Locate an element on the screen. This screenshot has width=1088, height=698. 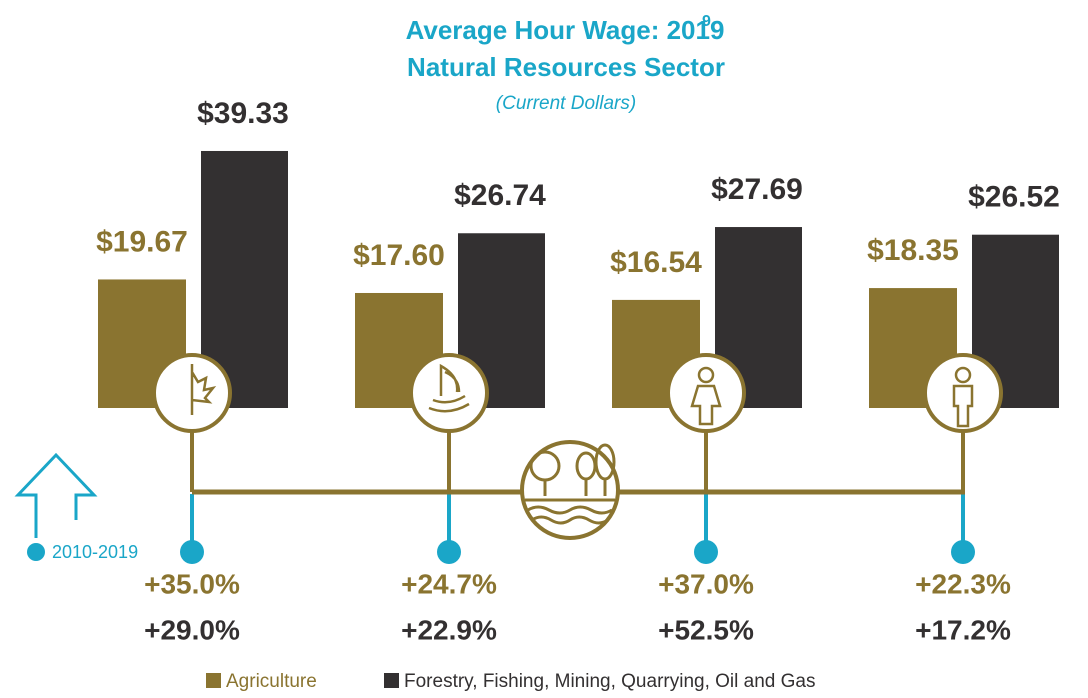
value-label: $39.33 is located at coordinates (243, 113).